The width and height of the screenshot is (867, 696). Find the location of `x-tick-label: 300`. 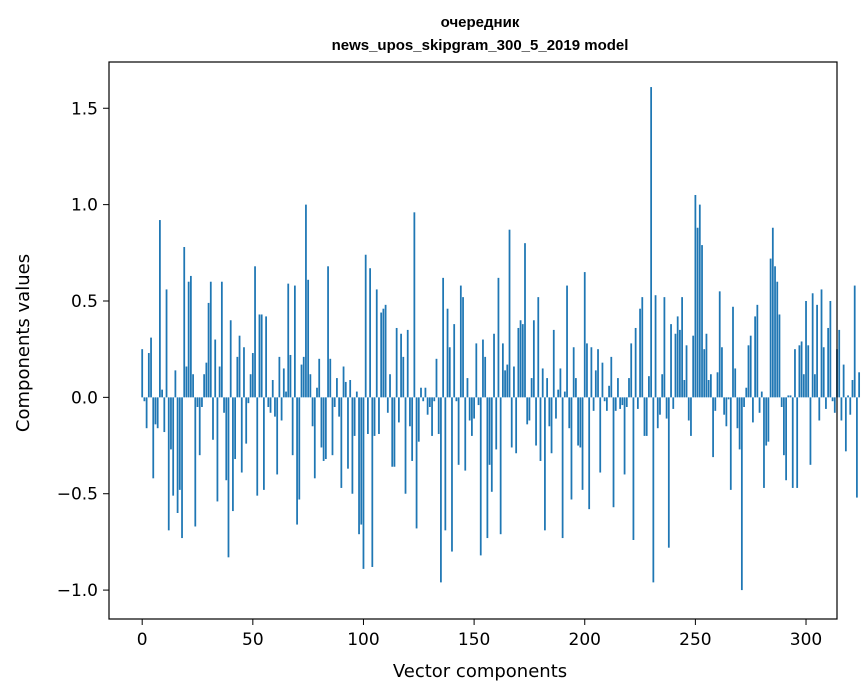

x-tick-label: 300 is located at coordinates (806, 640).